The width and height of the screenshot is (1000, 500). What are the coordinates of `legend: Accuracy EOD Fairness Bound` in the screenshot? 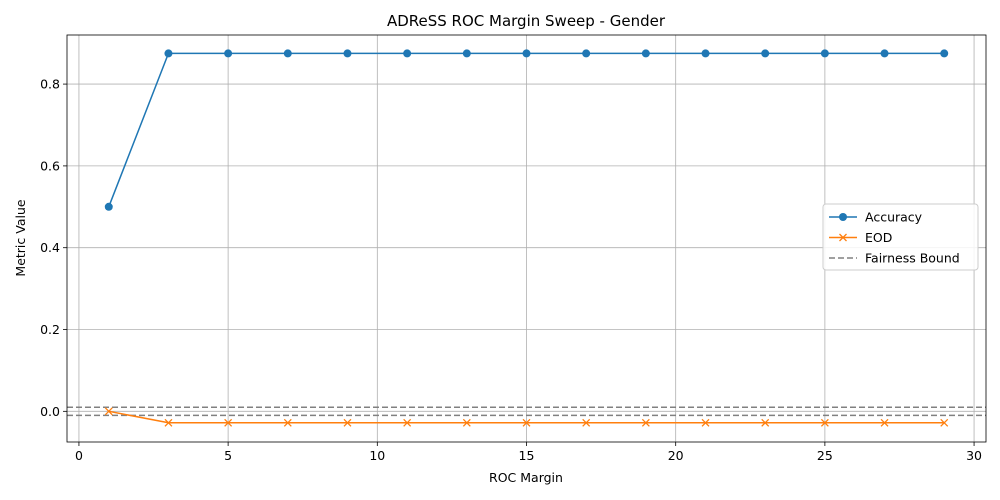 It's located at (900, 237).